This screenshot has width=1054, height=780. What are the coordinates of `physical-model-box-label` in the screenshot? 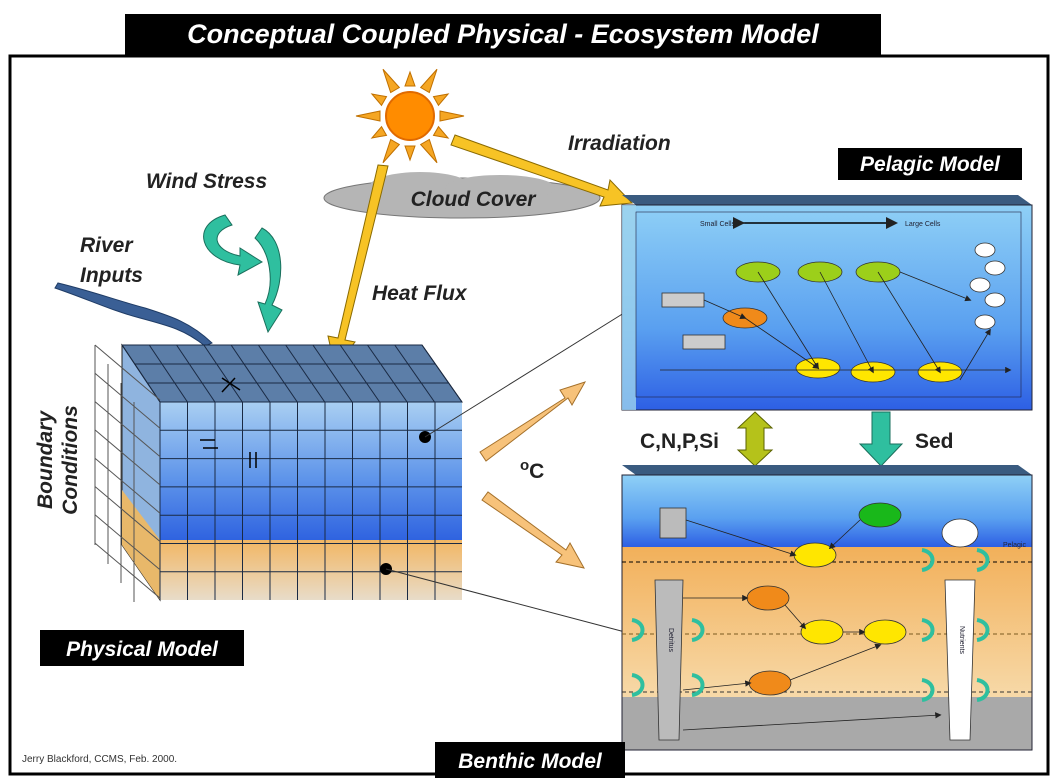 It's located at (142, 648).